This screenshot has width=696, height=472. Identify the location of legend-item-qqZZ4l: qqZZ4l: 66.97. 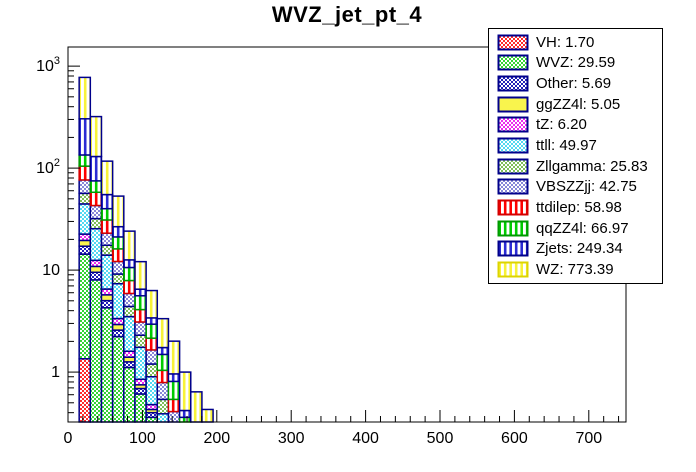
(575, 228).